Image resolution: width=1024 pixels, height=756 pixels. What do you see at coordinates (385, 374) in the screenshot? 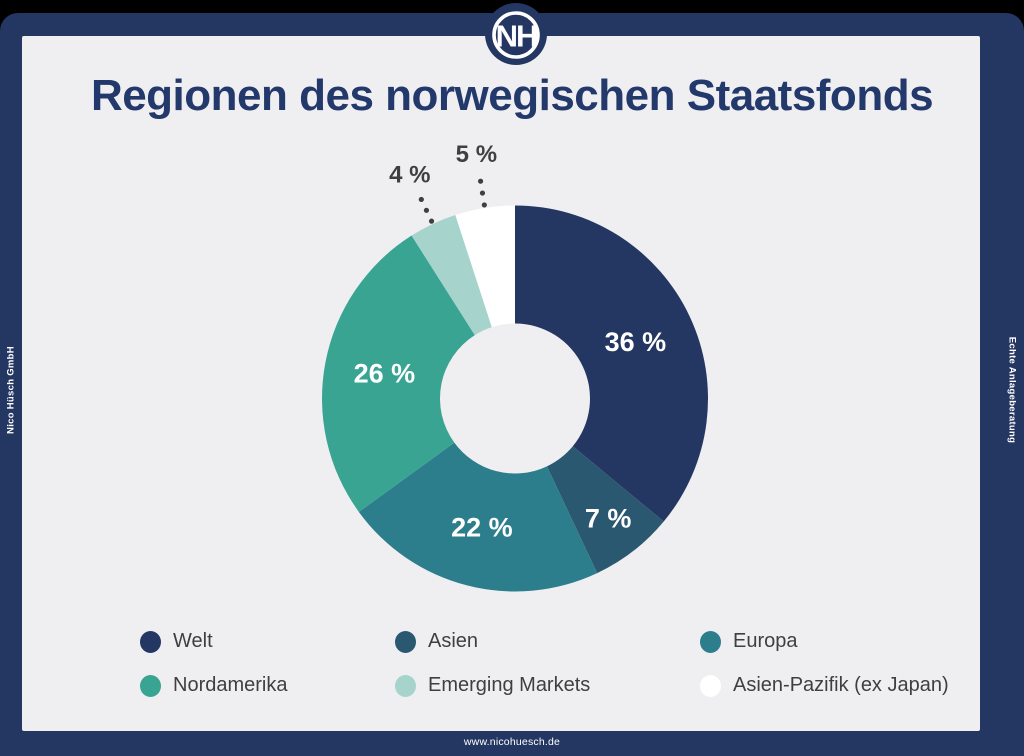
I see `slice-value-label-nordamerika: 26 %` at bounding box center [385, 374].